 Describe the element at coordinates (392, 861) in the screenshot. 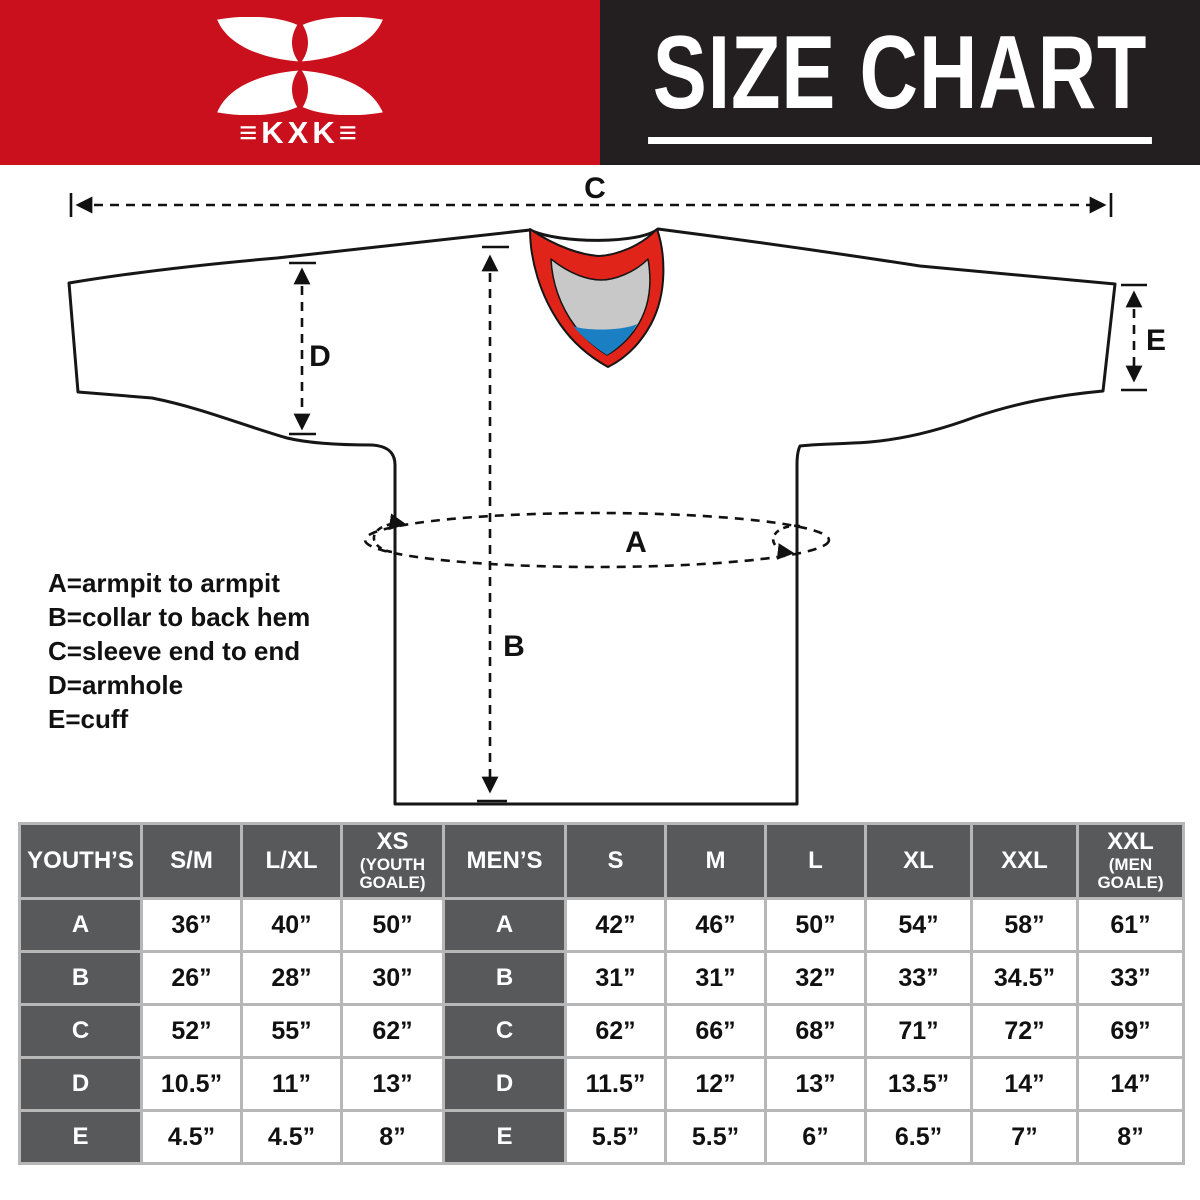

I see `col-xs-youth-goalie: XS (YOUTH GOALE)` at that location.